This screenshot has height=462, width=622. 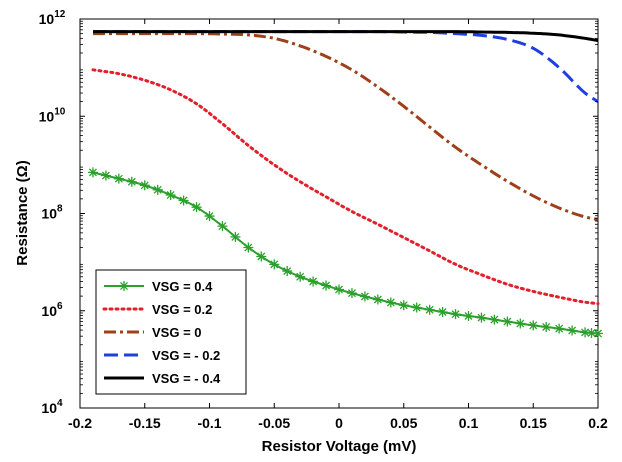 I want to click on legend-label: VSG = - 0.2, so click(x=186, y=355).